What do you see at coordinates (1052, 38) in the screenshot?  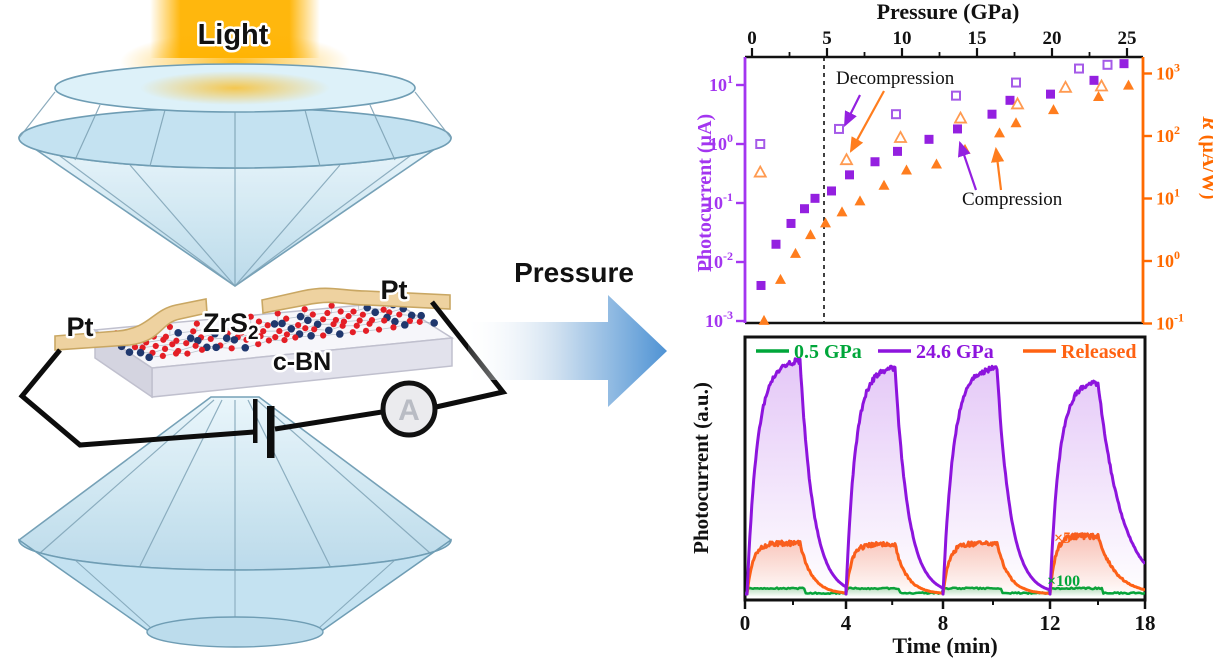 I see `x-tick-label: 20` at bounding box center [1052, 38].